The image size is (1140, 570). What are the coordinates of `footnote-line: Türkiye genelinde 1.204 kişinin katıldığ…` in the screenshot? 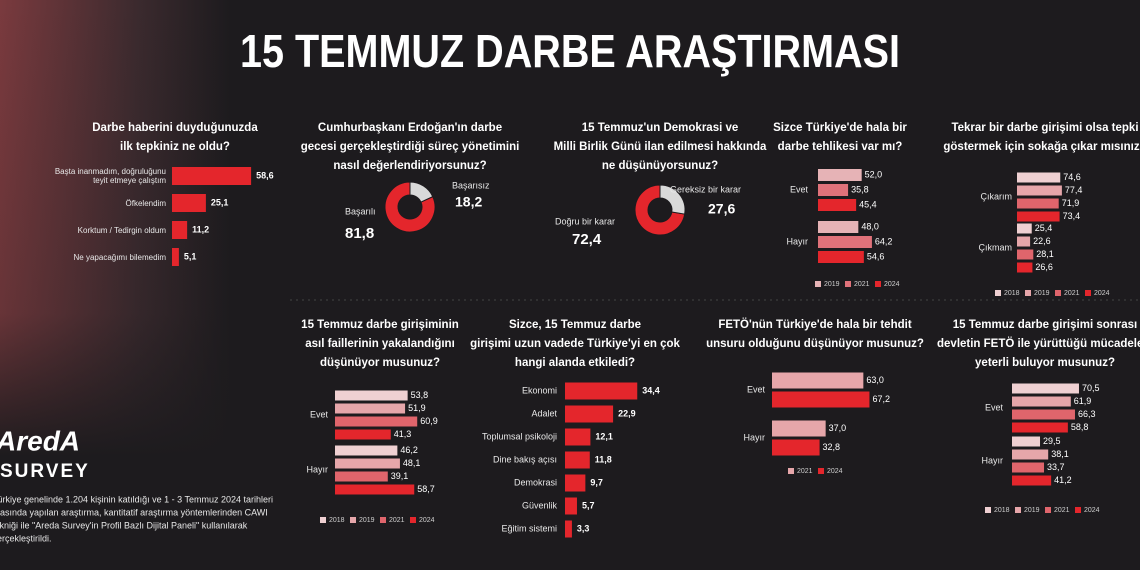 It's located at (136, 499).